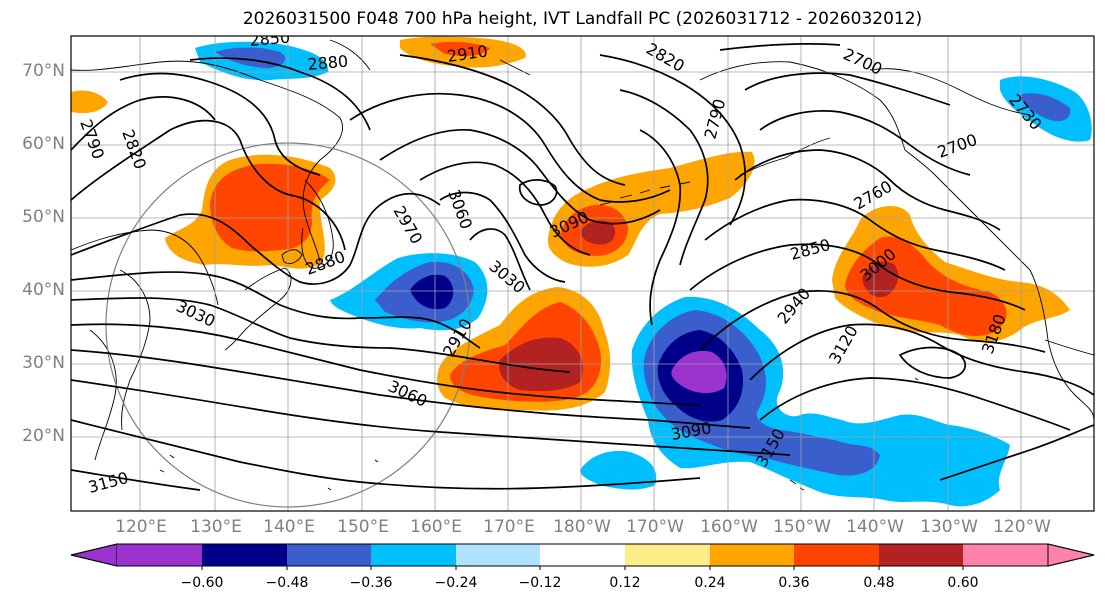  Describe the element at coordinates (94, 555) in the screenshot. I see `colorbar-extend-min` at that location.